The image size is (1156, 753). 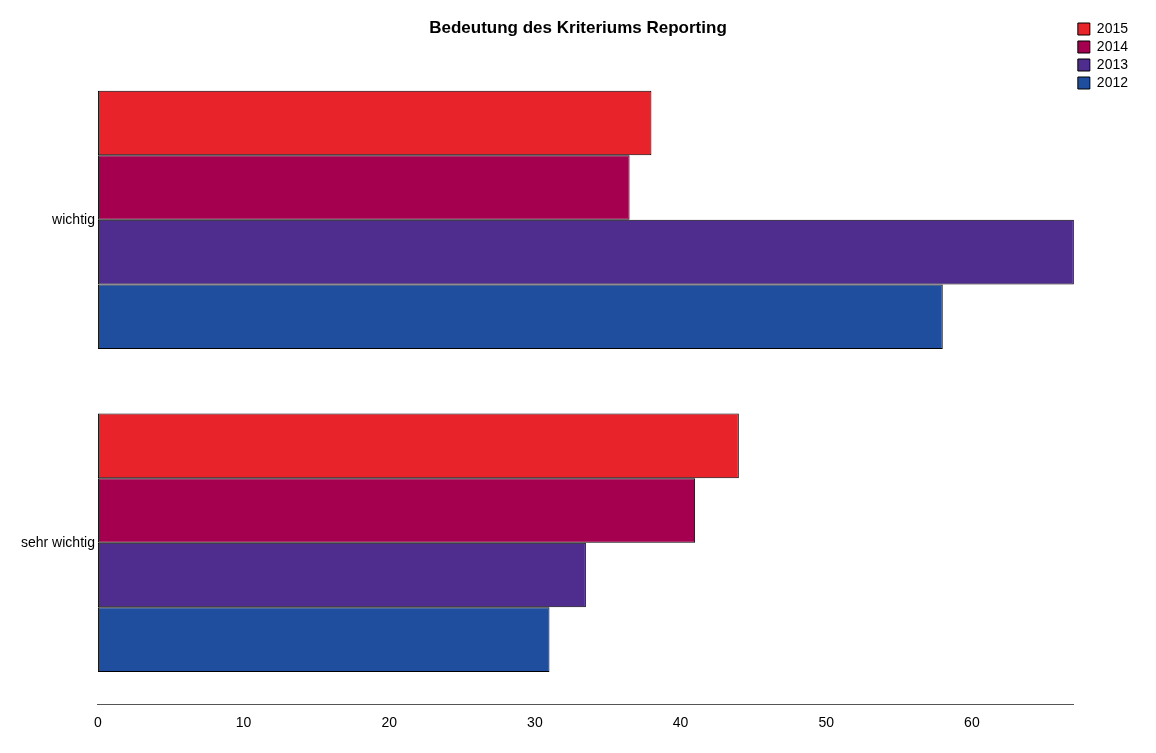 What do you see at coordinates (98, 722) in the screenshot?
I see `x-tick-label: 0` at bounding box center [98, 722].